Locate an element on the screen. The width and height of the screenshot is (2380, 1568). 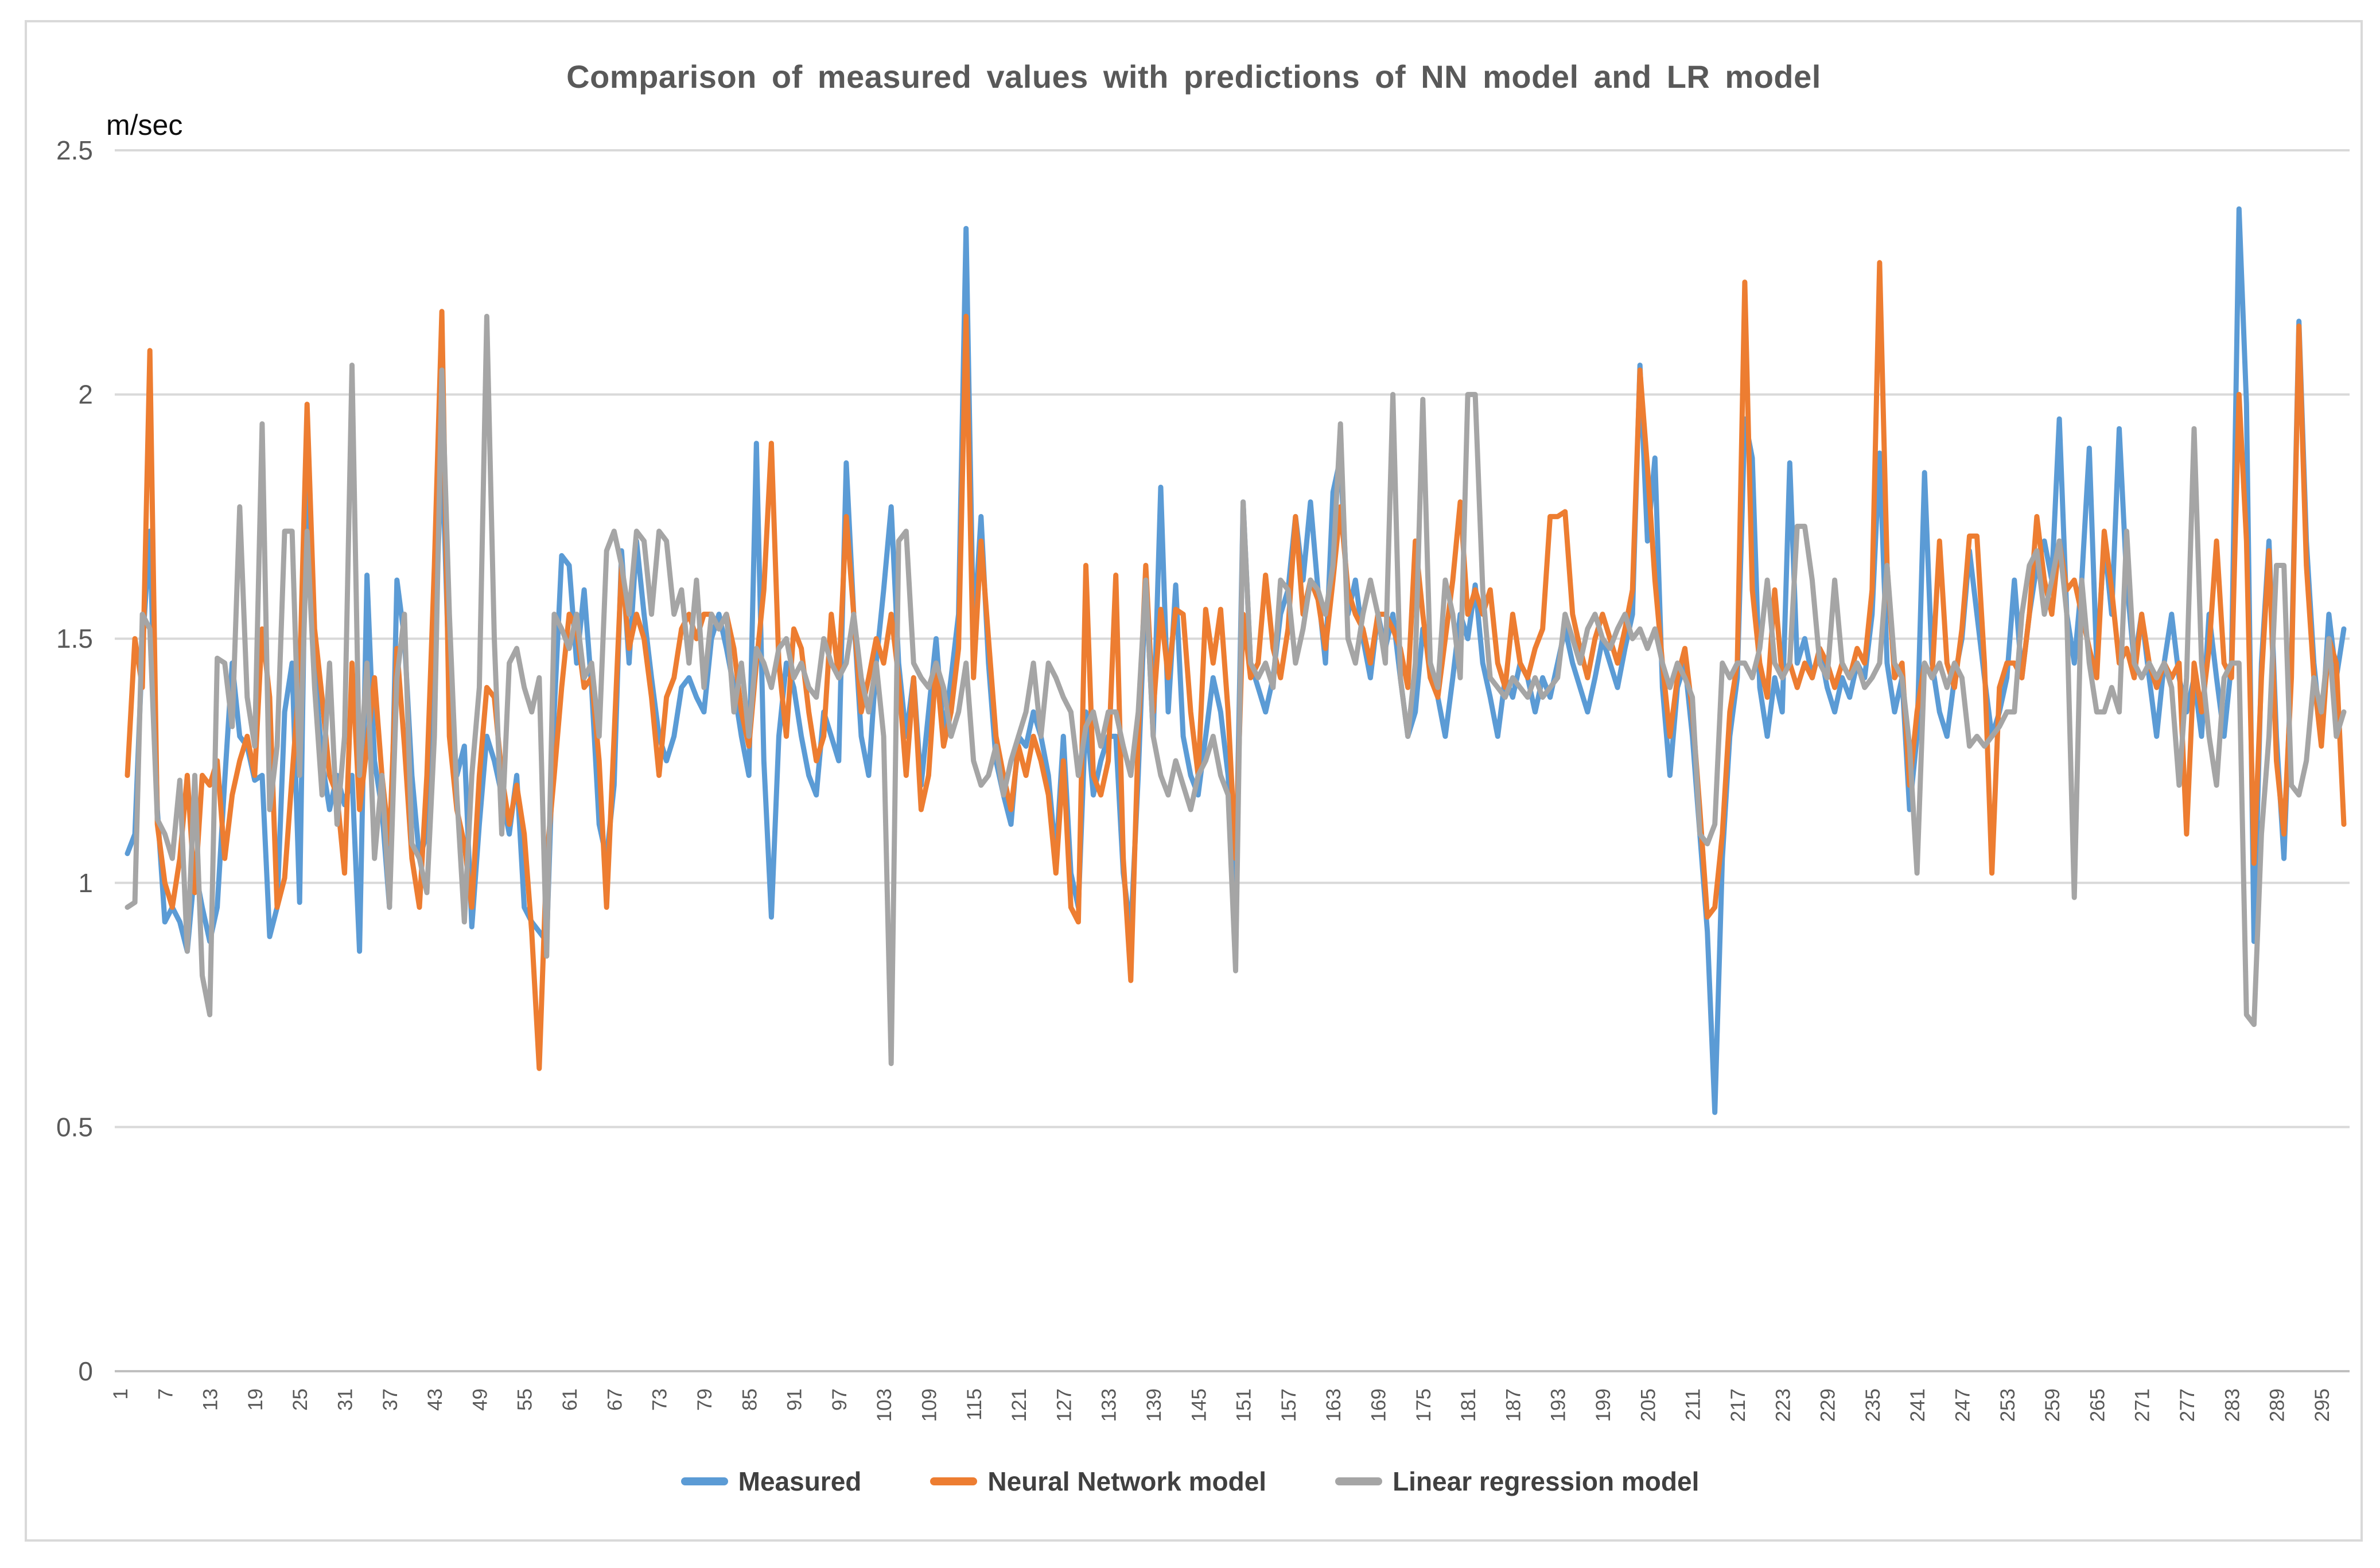
x-tick-label: 199 is located at coordinates (1603, 1405).